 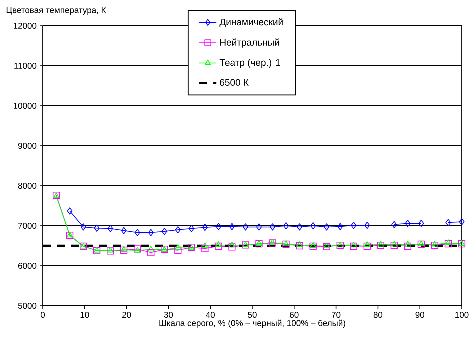 I want to click on x-tick-label: 40, so click(x=210, y=315).